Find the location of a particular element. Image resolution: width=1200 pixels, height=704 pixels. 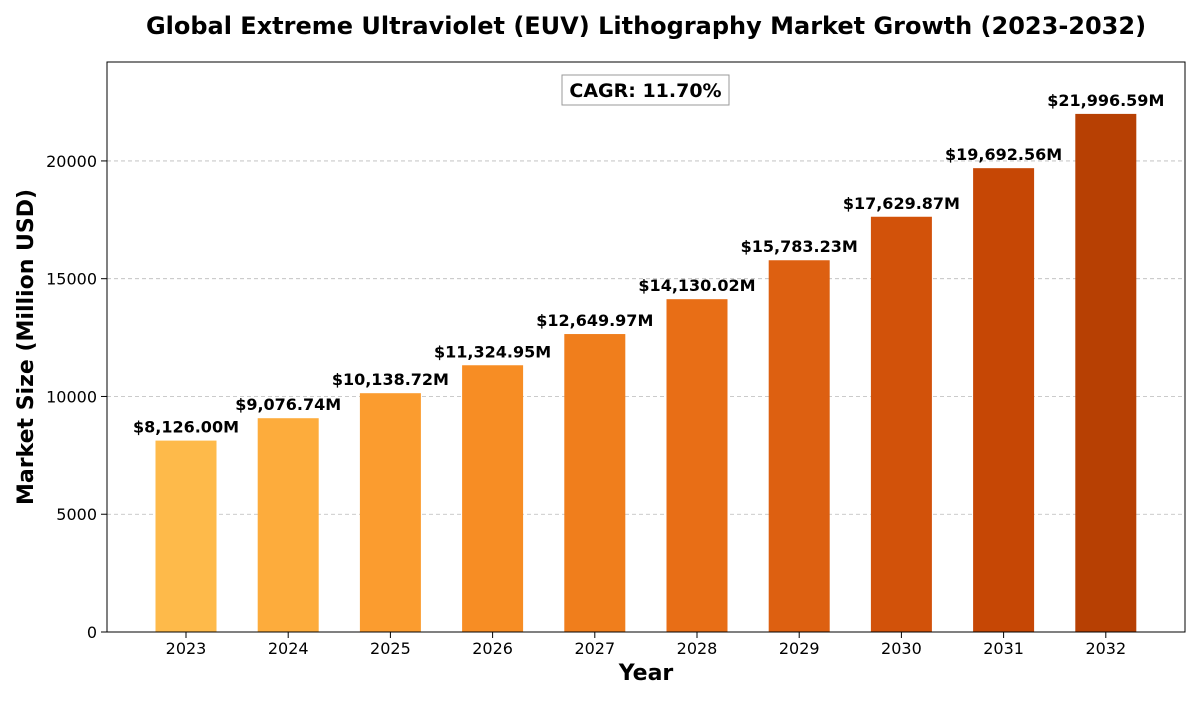

bar-2024 is located at coordinates (288, 525).